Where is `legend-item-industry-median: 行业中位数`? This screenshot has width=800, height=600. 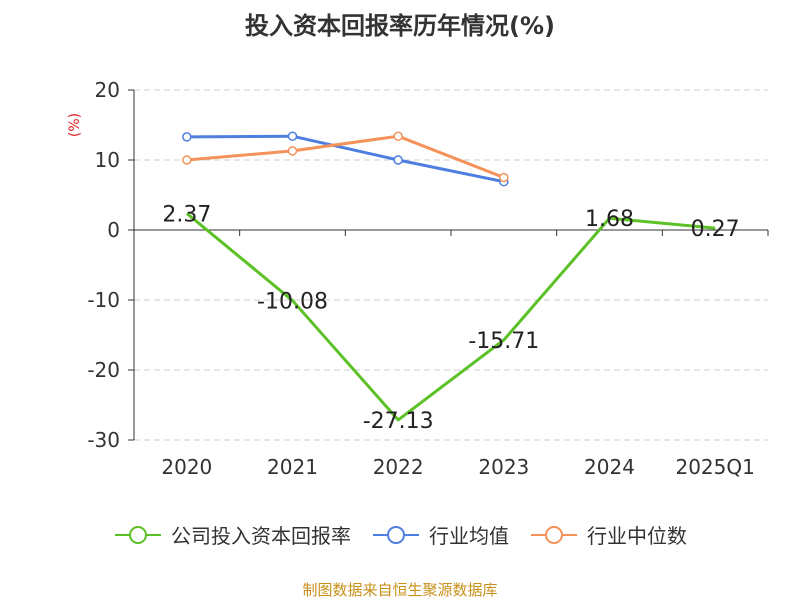
legend-item-industry-median: 行业中位数 is located at coordinates (608, 534).